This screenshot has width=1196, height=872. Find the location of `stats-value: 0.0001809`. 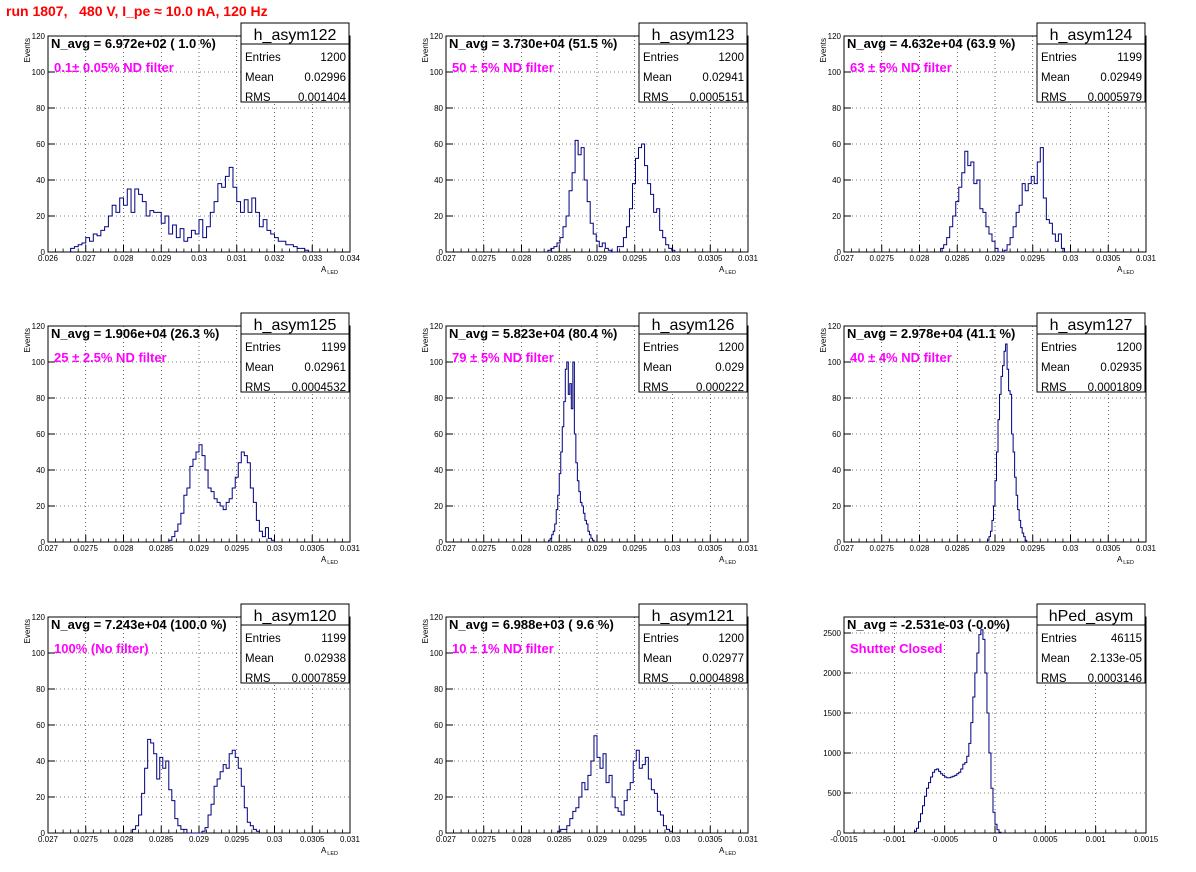

stats-value: 0.0001809 is located at coordinates (1115, 388).